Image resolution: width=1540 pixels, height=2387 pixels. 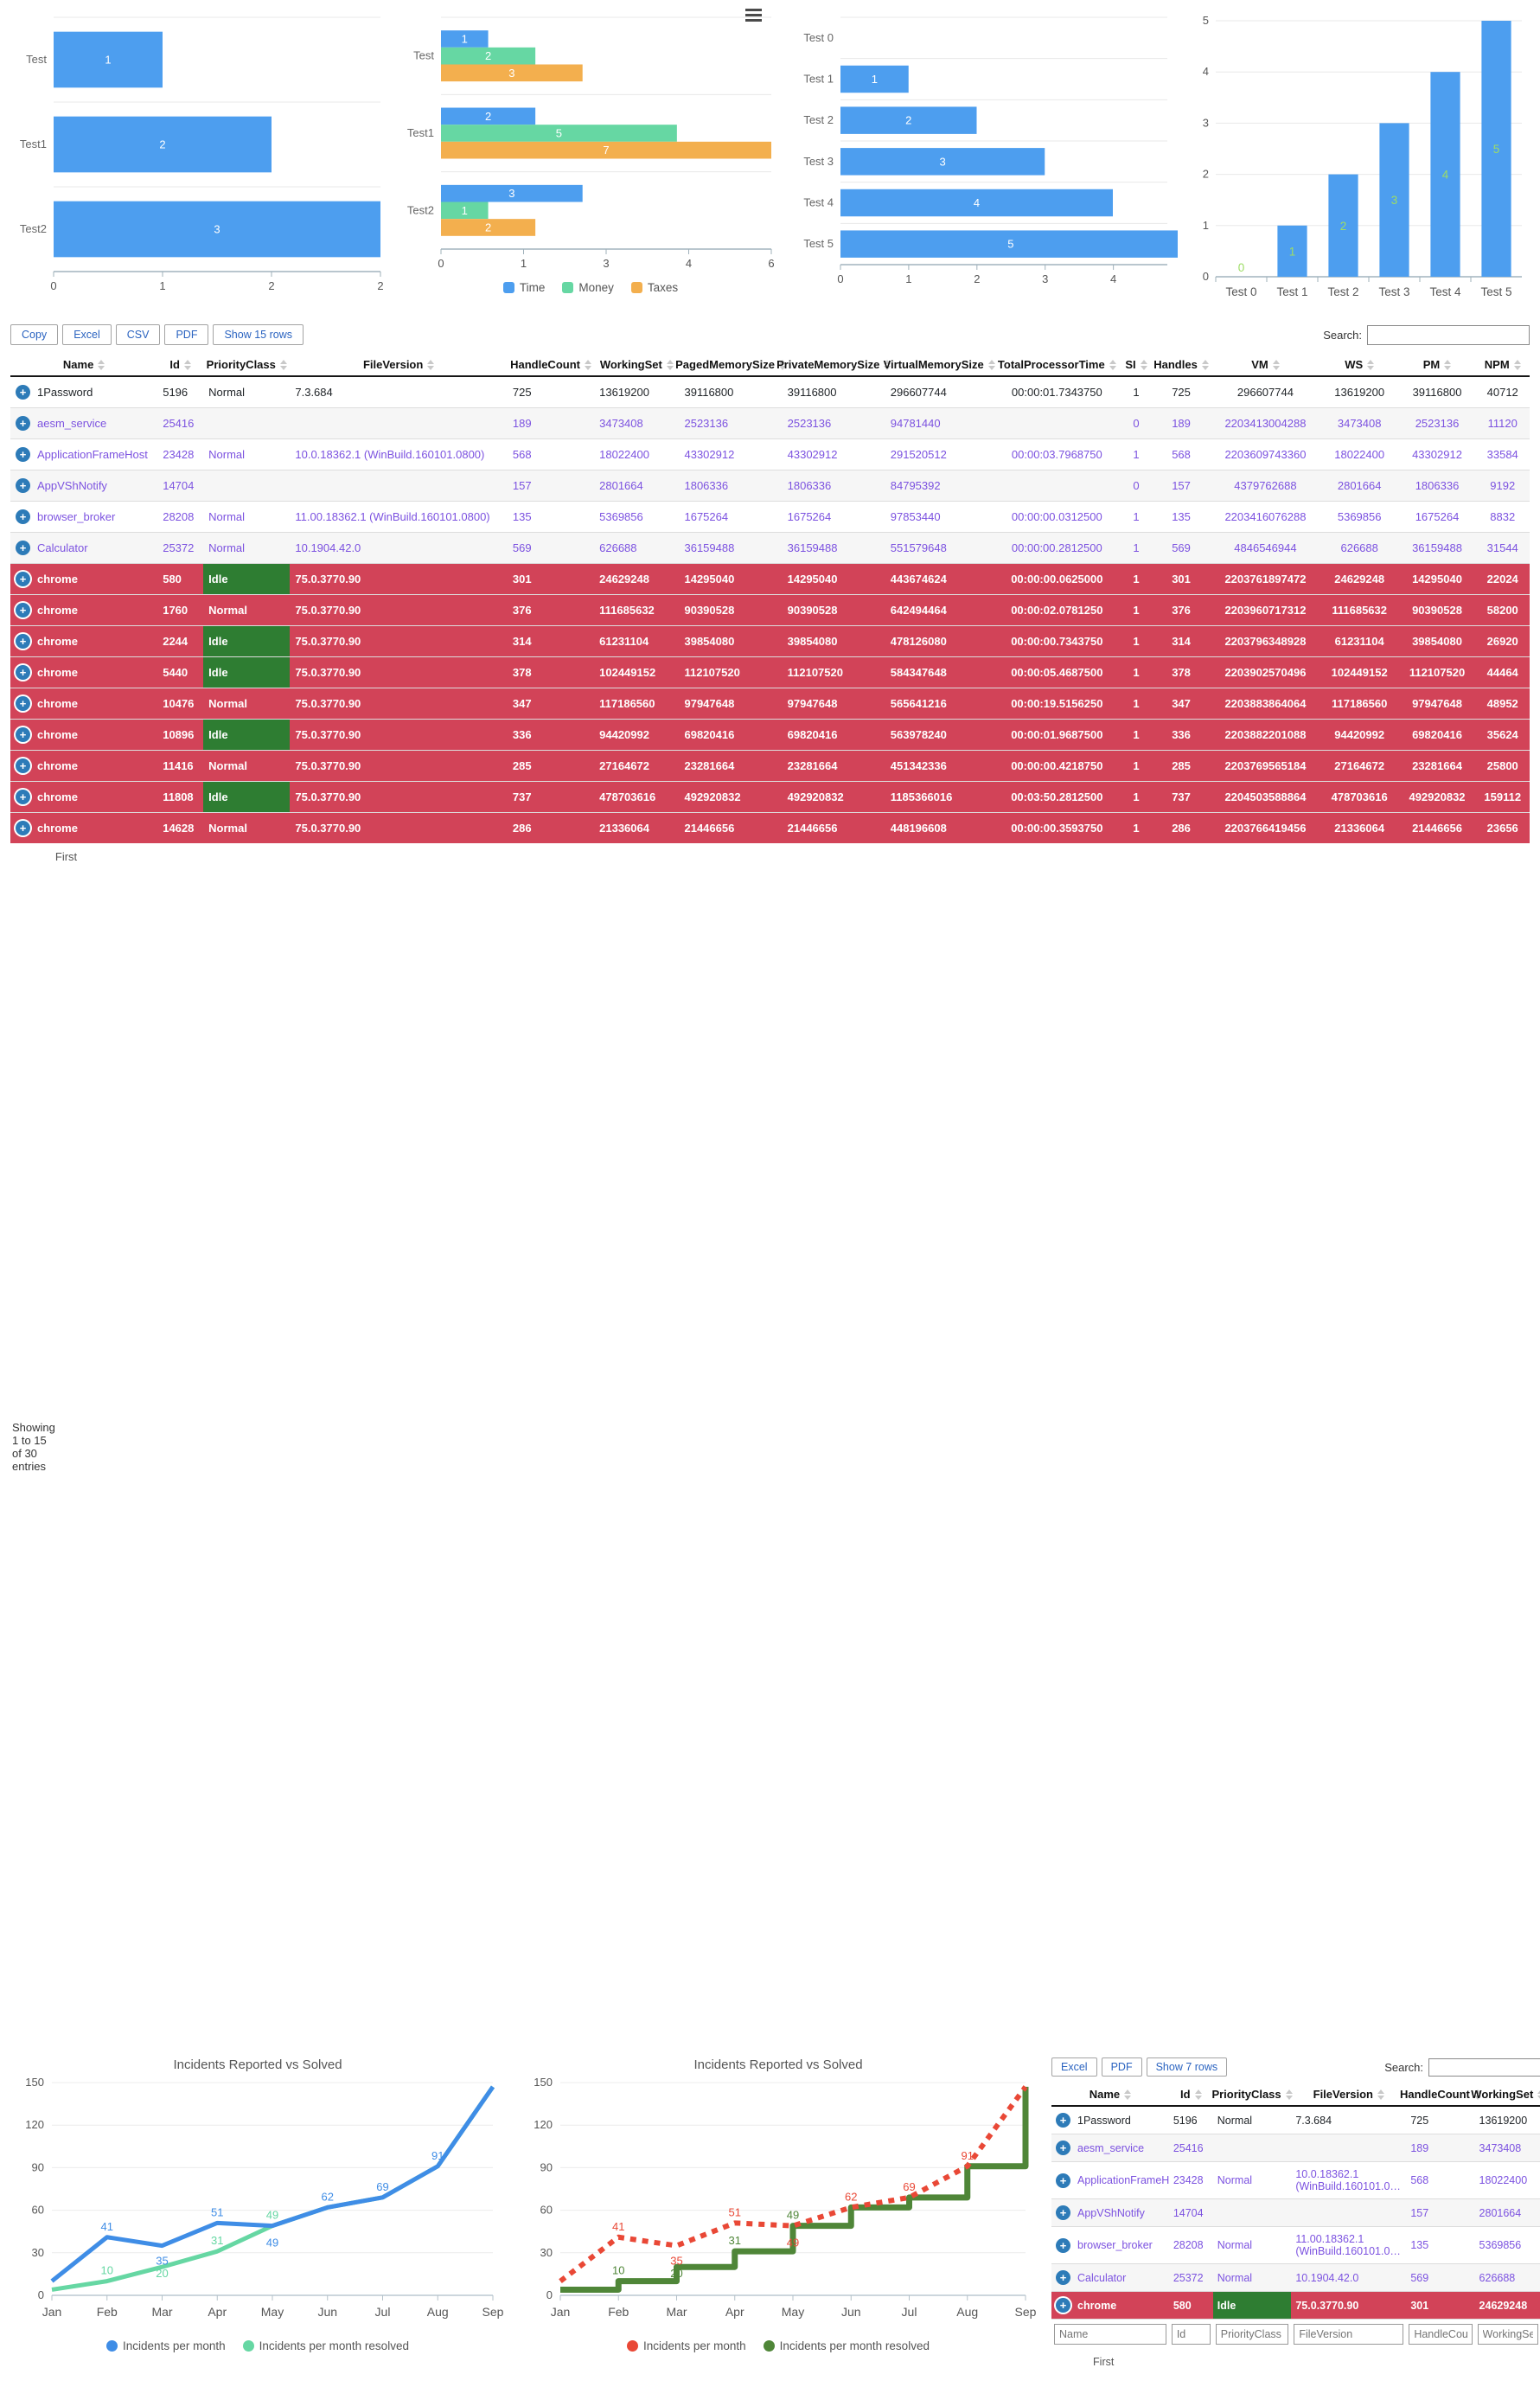 What do you see at coordinates (1057, 366) in the screenshot?
I see `column-header-totalprocessortime: TotalProcessorTime` at bounding box center [1057, 366].